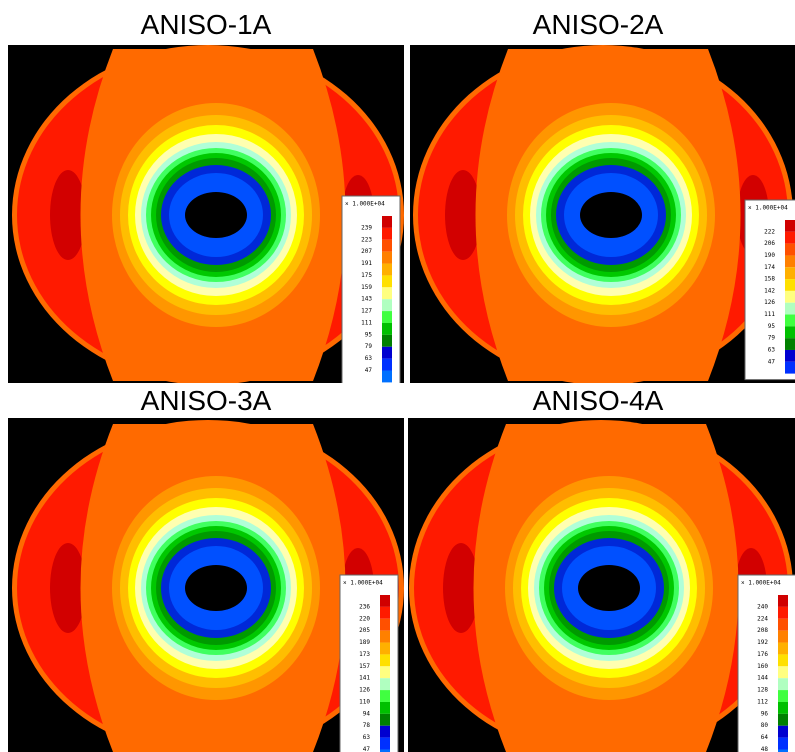 This screenshot has width=795, height=752. I want to click on legend-label: 223, so click(366, 239).